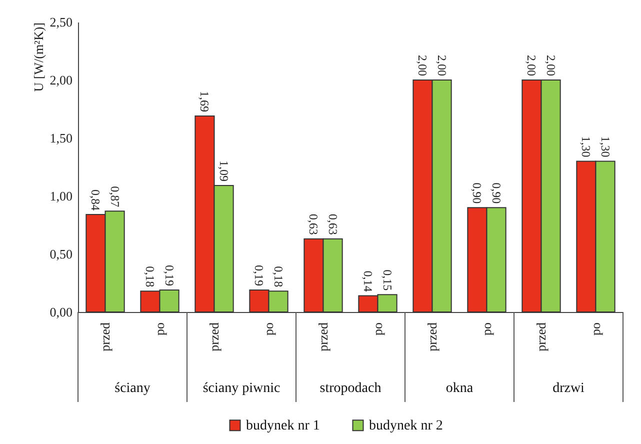 The image size is (641, 444). Describe the element at coordinates (387, 280) in the screenshot. I see `data-label: 0,15` at that location.